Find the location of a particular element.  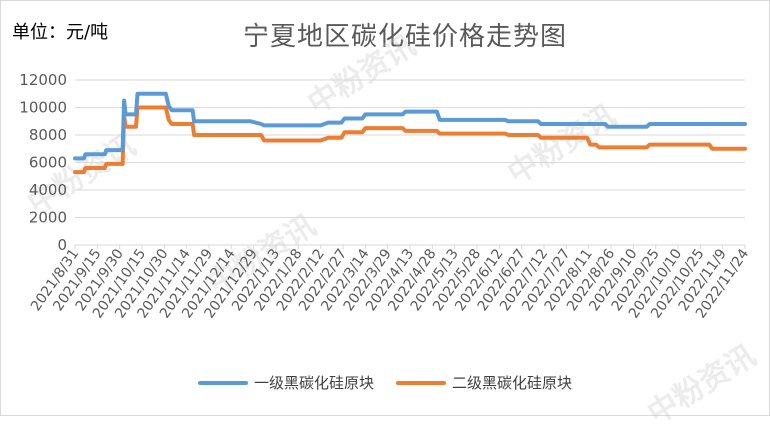

legend-item-series1: 一级黑碳化硅原块 is located at coordinates (285, 382).